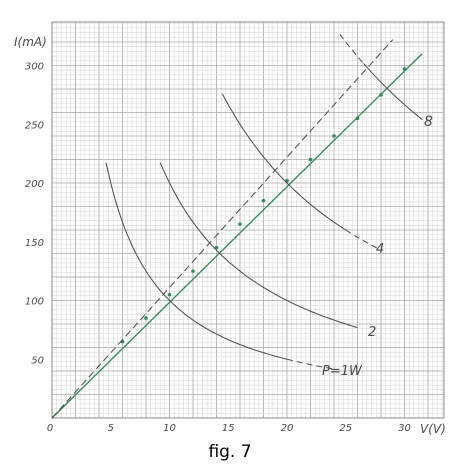  Describe the element at coordinates (228, 428) in the screenshot. I see `x-tick-label: 15` at that location.